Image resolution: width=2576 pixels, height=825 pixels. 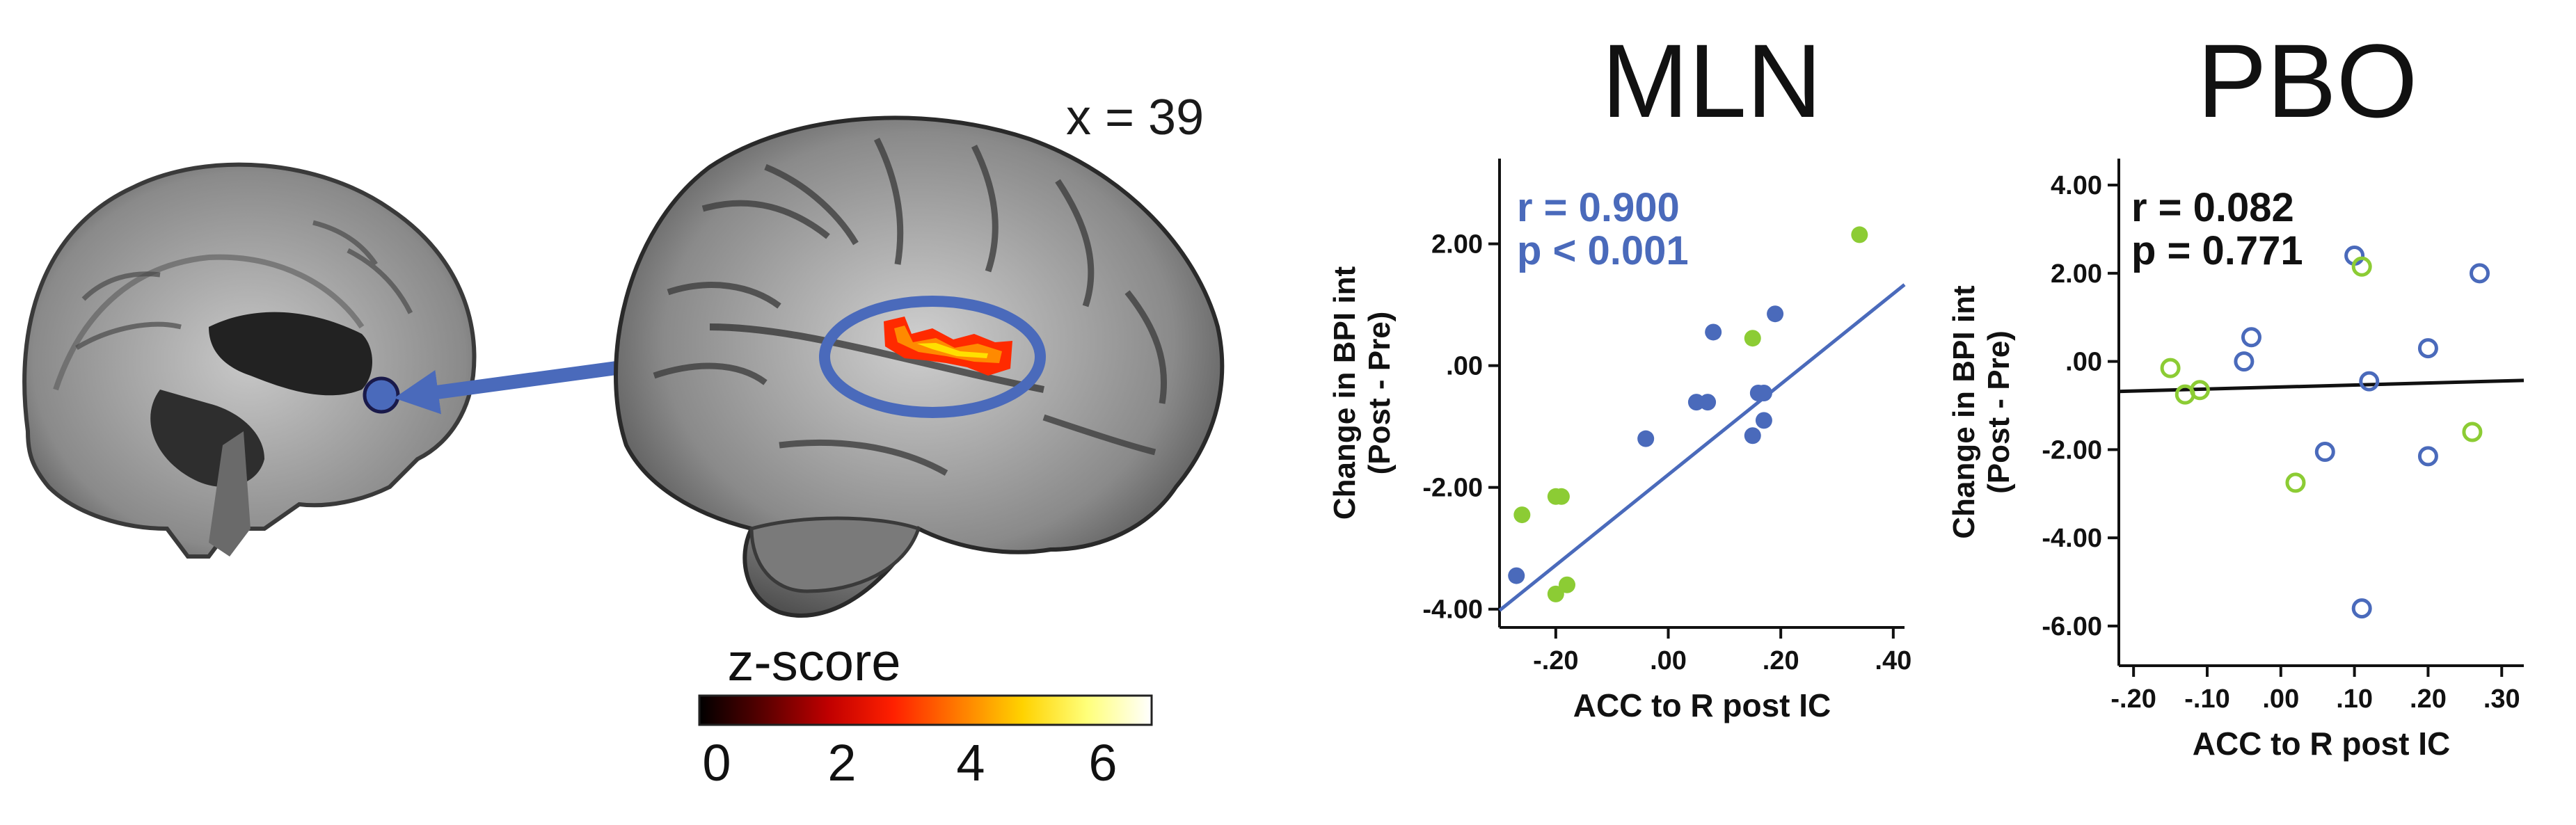 I want to click on cluster-core, so click(x=952, y=350).